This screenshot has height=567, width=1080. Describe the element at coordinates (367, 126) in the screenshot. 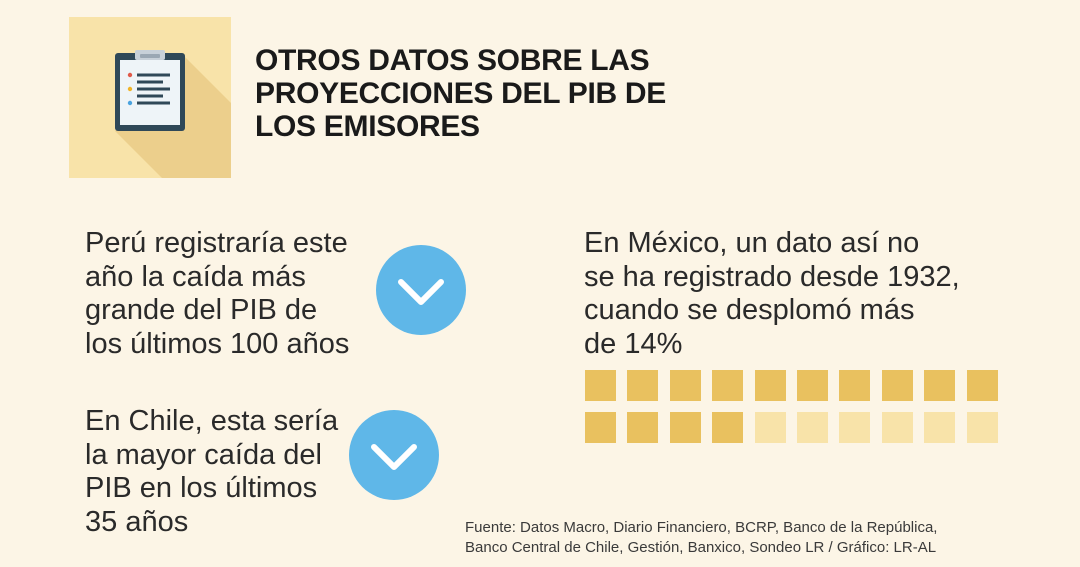

I see `title-line: LOS EMISORES` at that location.